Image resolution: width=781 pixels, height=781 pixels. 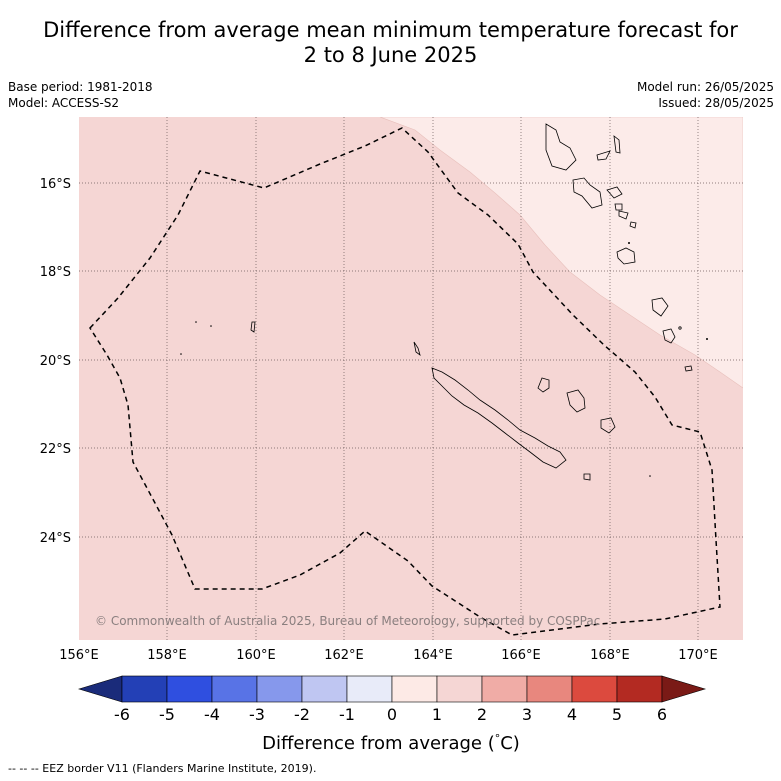 What do you see at coordinates (433, 655) in the screenshot?
I see `lon-tick-label: 164°E` at bounding box center [433, 655].